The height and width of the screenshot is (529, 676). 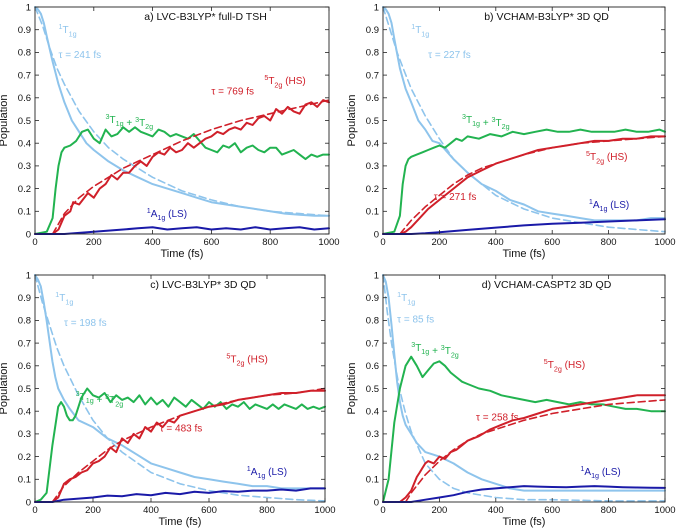 I want to click on panel-title: d) VCHAM-CASPT2 3D QD, so click(x=547, y=285).